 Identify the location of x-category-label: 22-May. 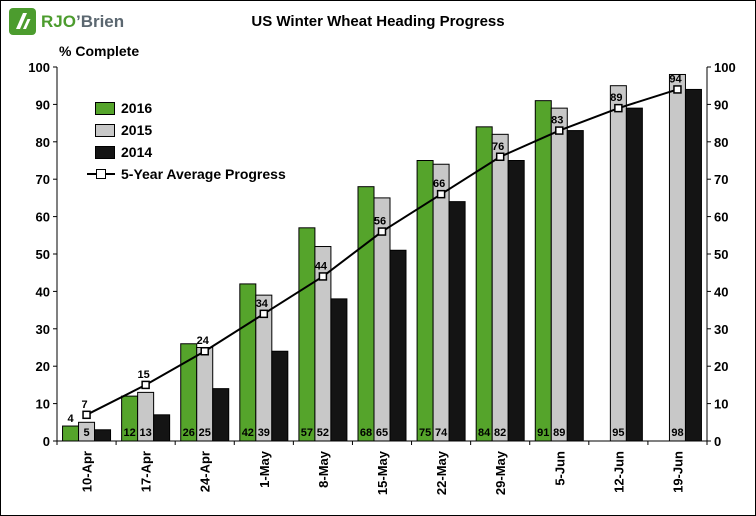
(441, 472).